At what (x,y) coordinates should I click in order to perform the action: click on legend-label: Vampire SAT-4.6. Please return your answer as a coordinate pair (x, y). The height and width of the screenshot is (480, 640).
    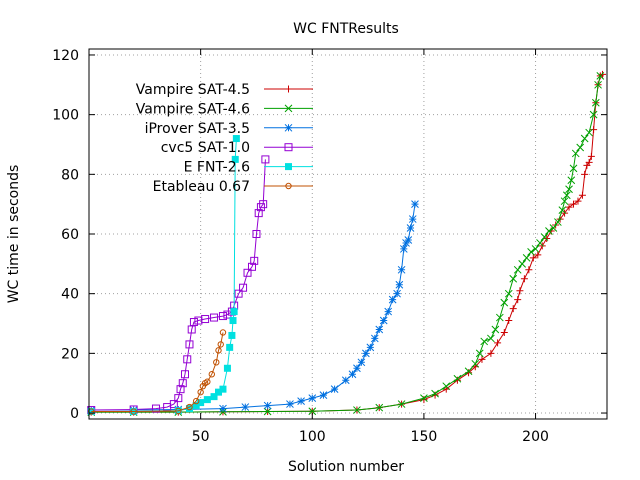
    Looking at the image, I should click on (193, 109).